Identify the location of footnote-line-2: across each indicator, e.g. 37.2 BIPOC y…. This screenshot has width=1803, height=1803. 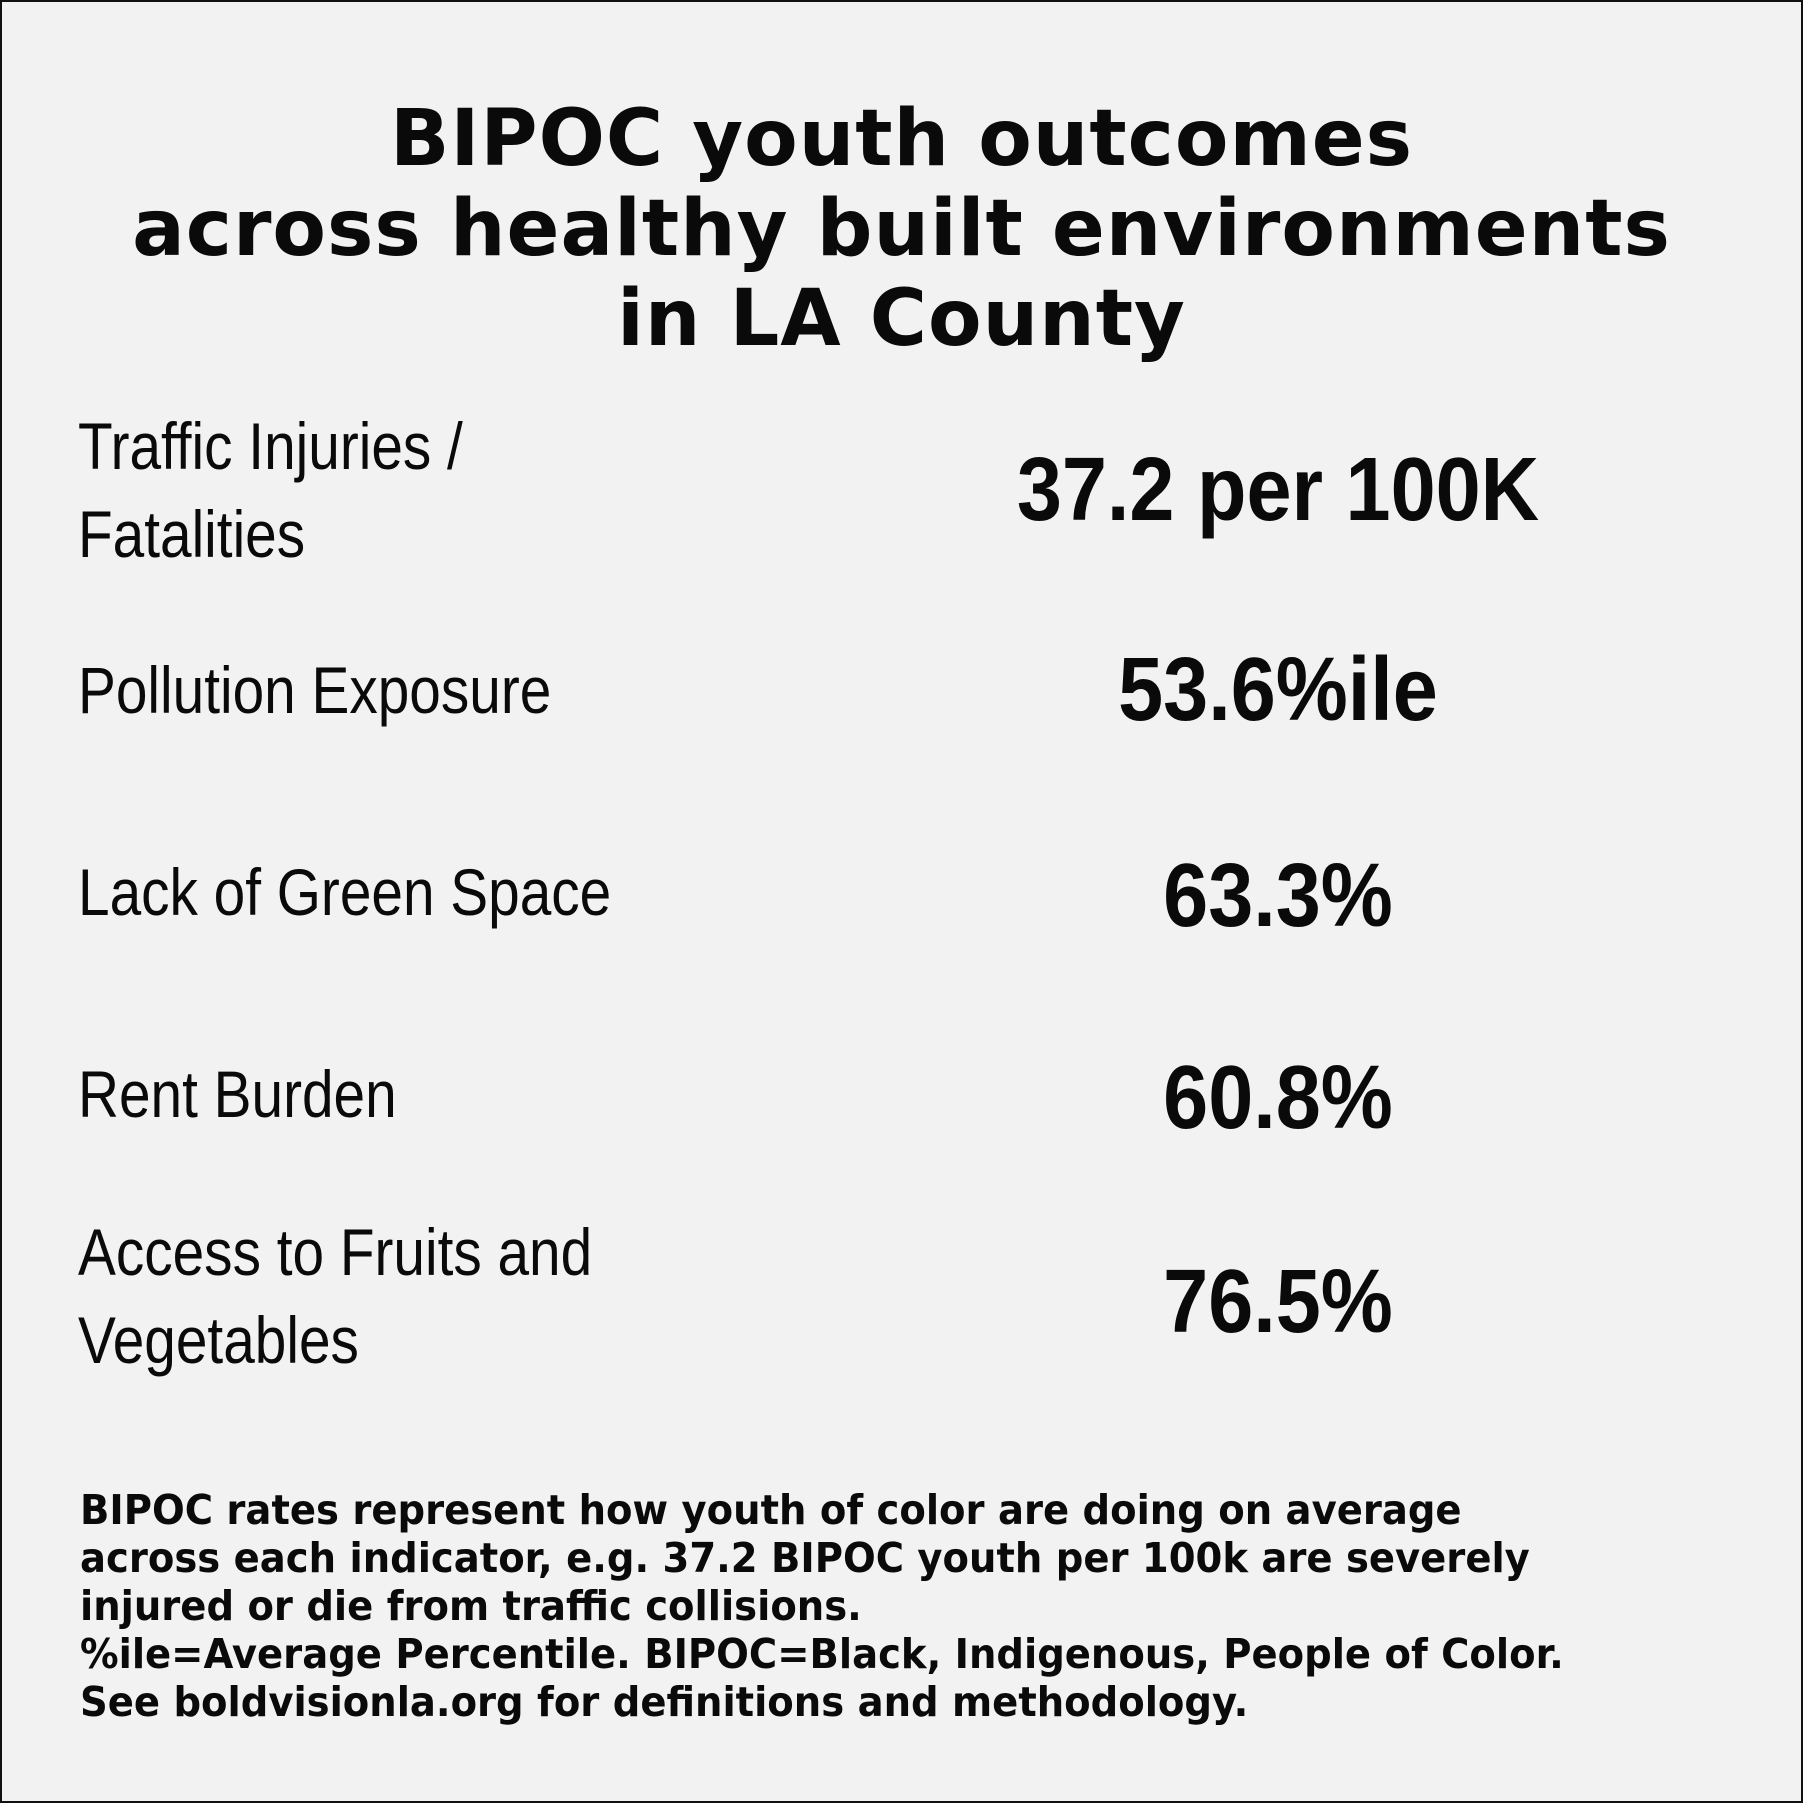
(805, 1558).